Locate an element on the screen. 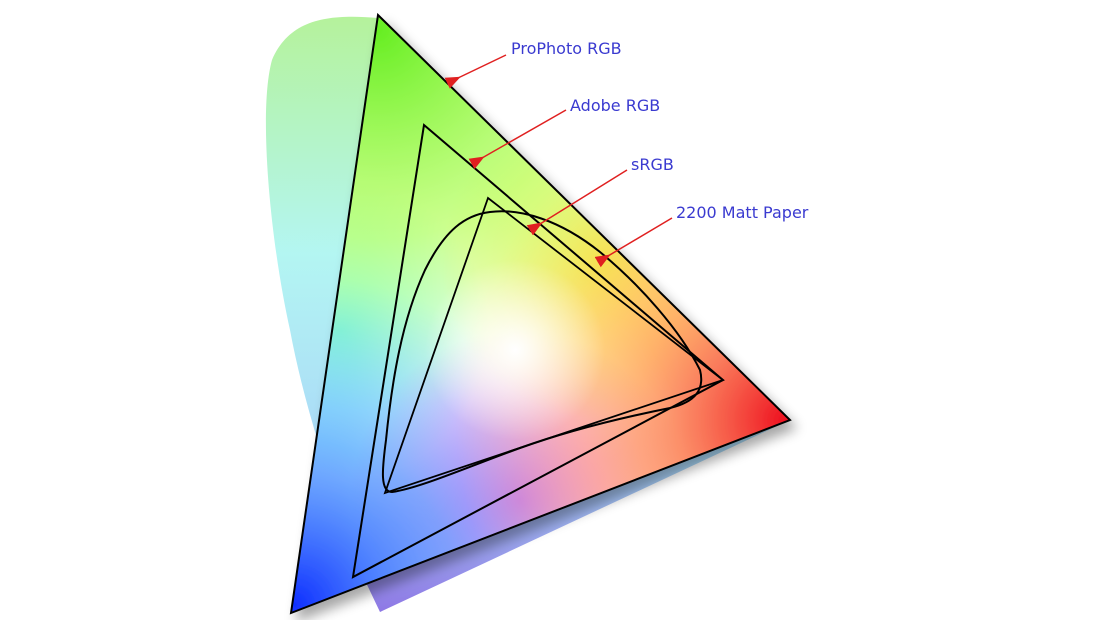 The width and height of the screenshot is (1100, 620). label-paper: 2200 Matt Paper is located at coordinates (742, 212).